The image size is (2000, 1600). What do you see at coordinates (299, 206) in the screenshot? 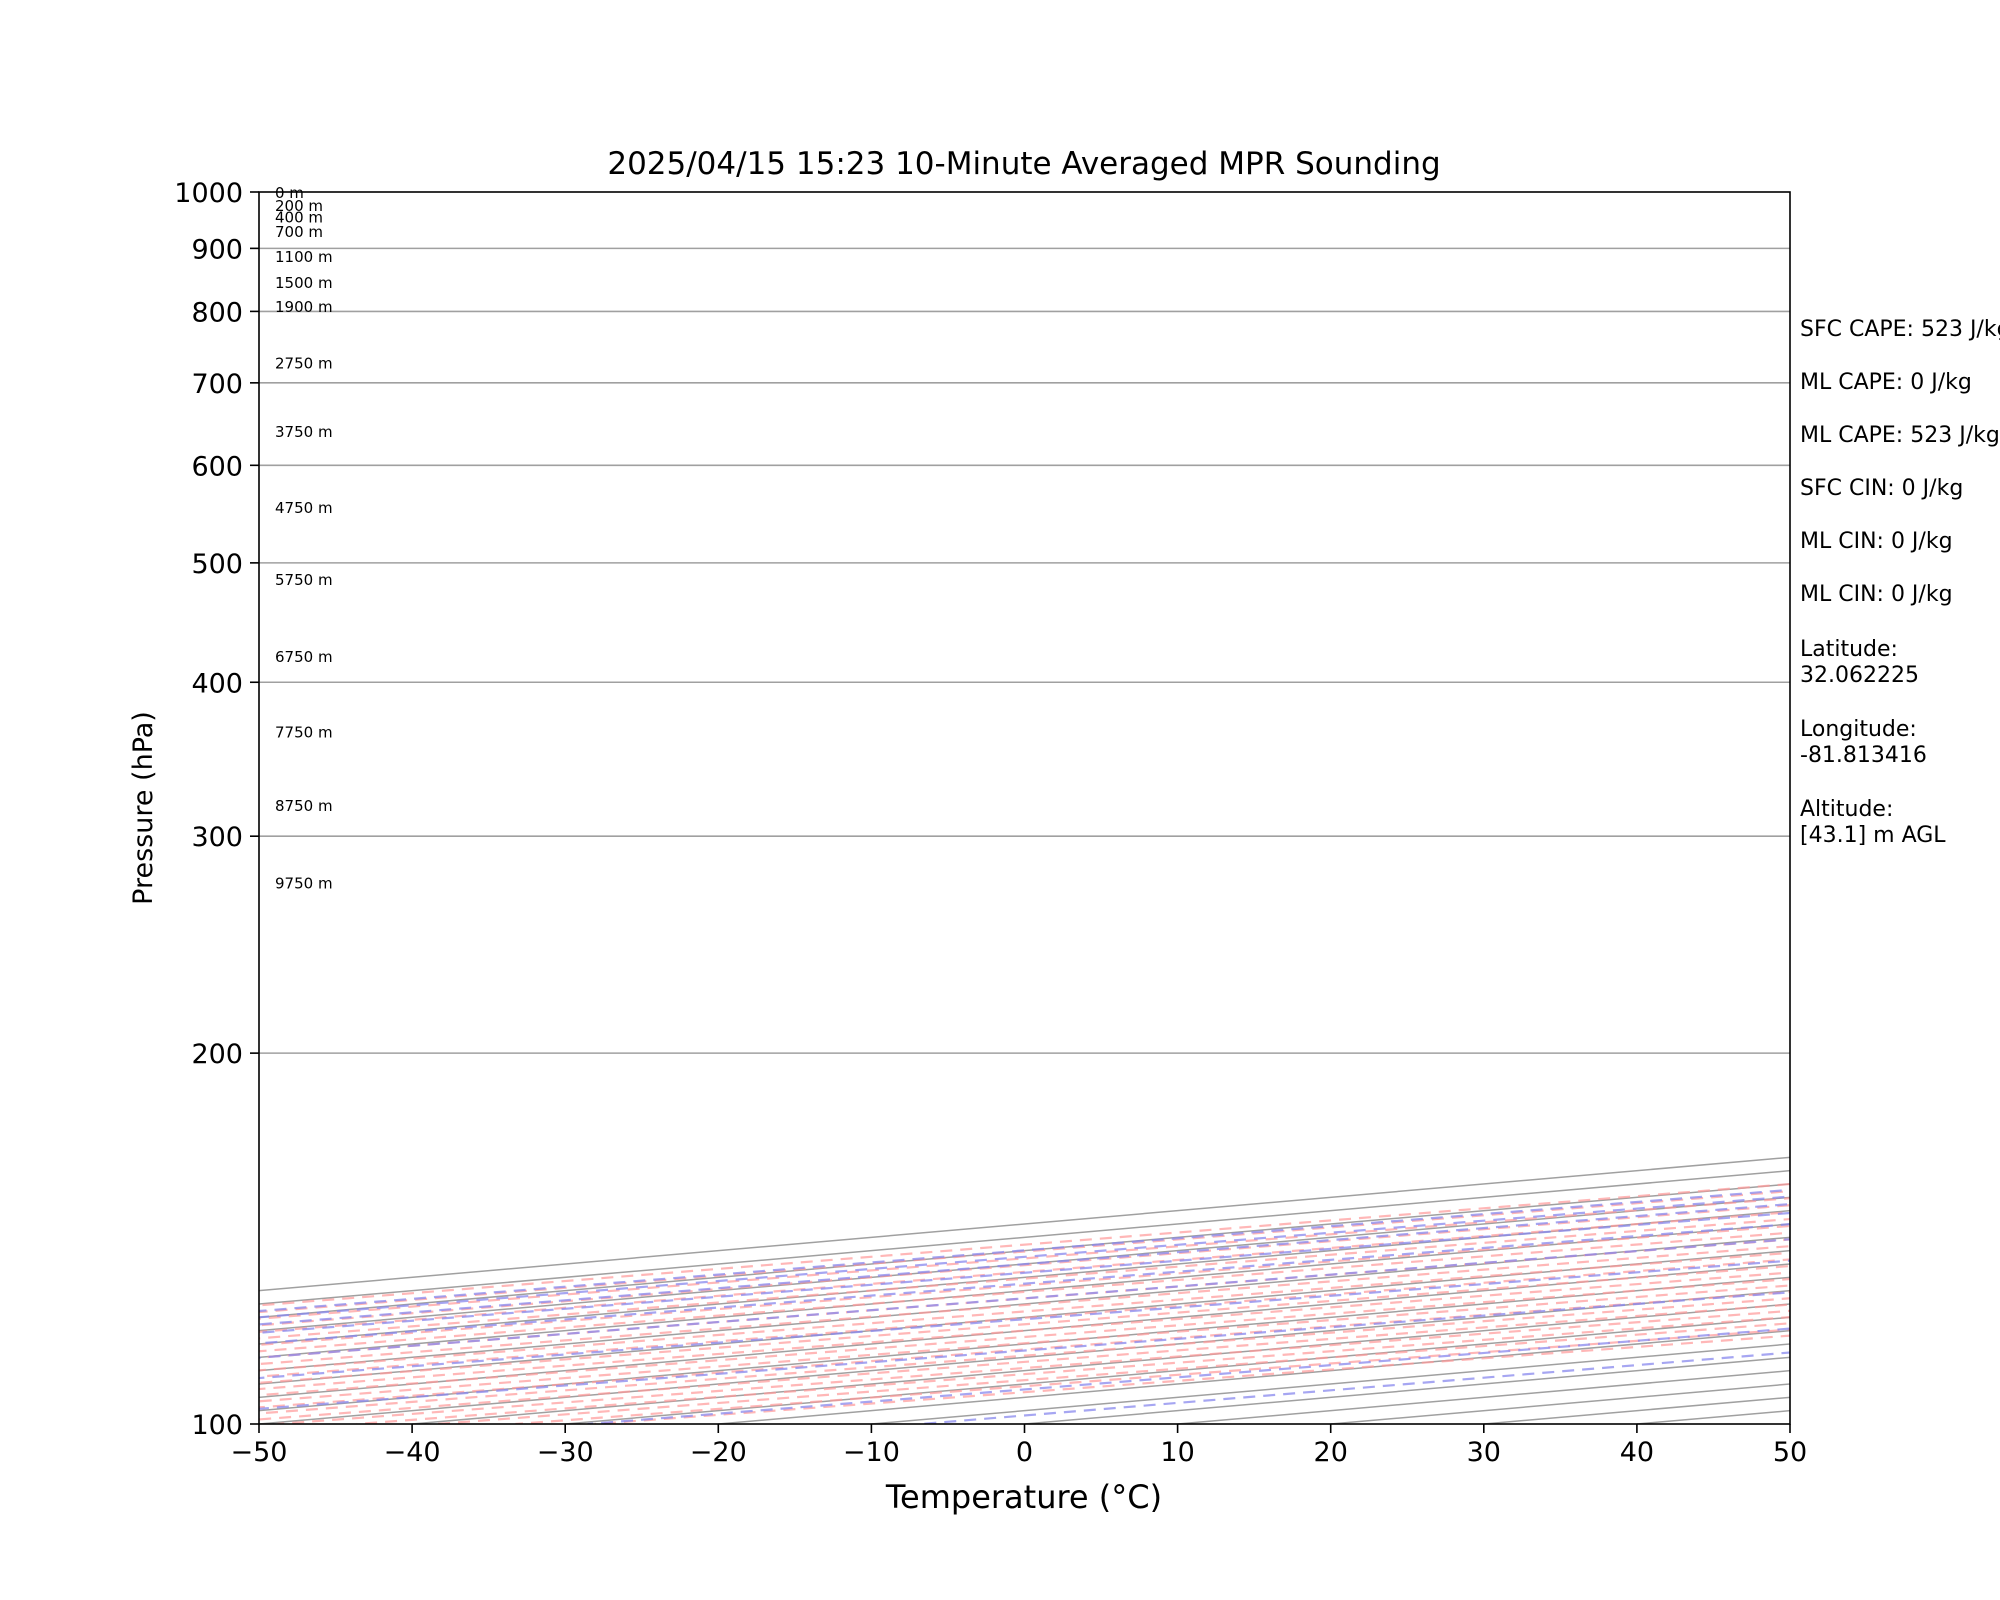
I see `height-label: 200 m` at bounding box center [299, 206].